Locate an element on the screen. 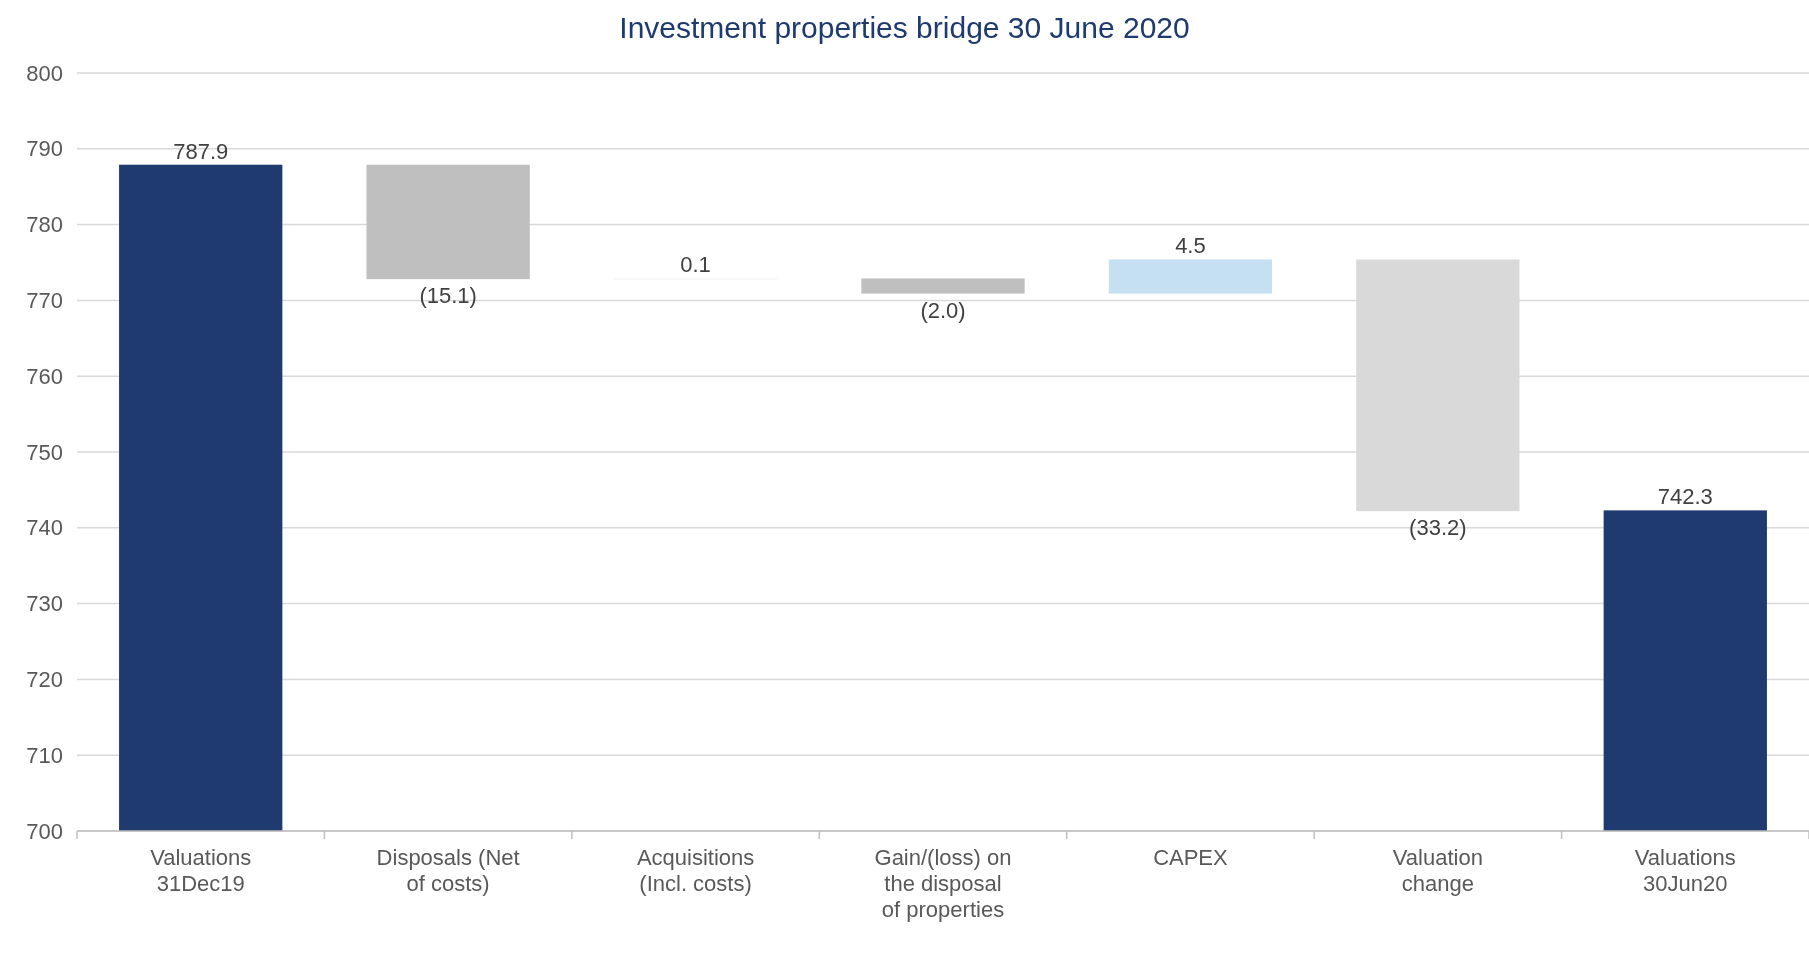  x-tick-label: Valuation change is located at coordinates (1437, 870).